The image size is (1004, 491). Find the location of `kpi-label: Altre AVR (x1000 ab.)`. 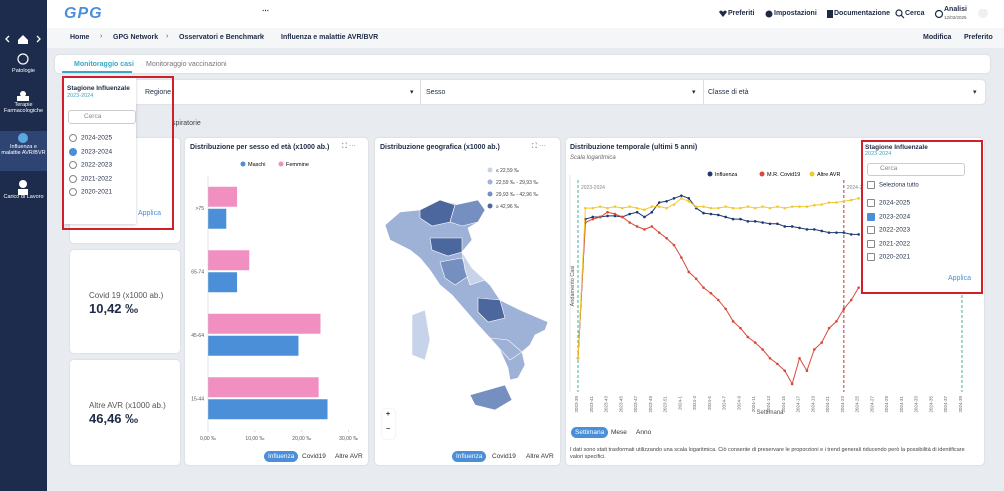

kpi-label: Altre AVR (x1000 ab.) is located at coordinates (127, 405).